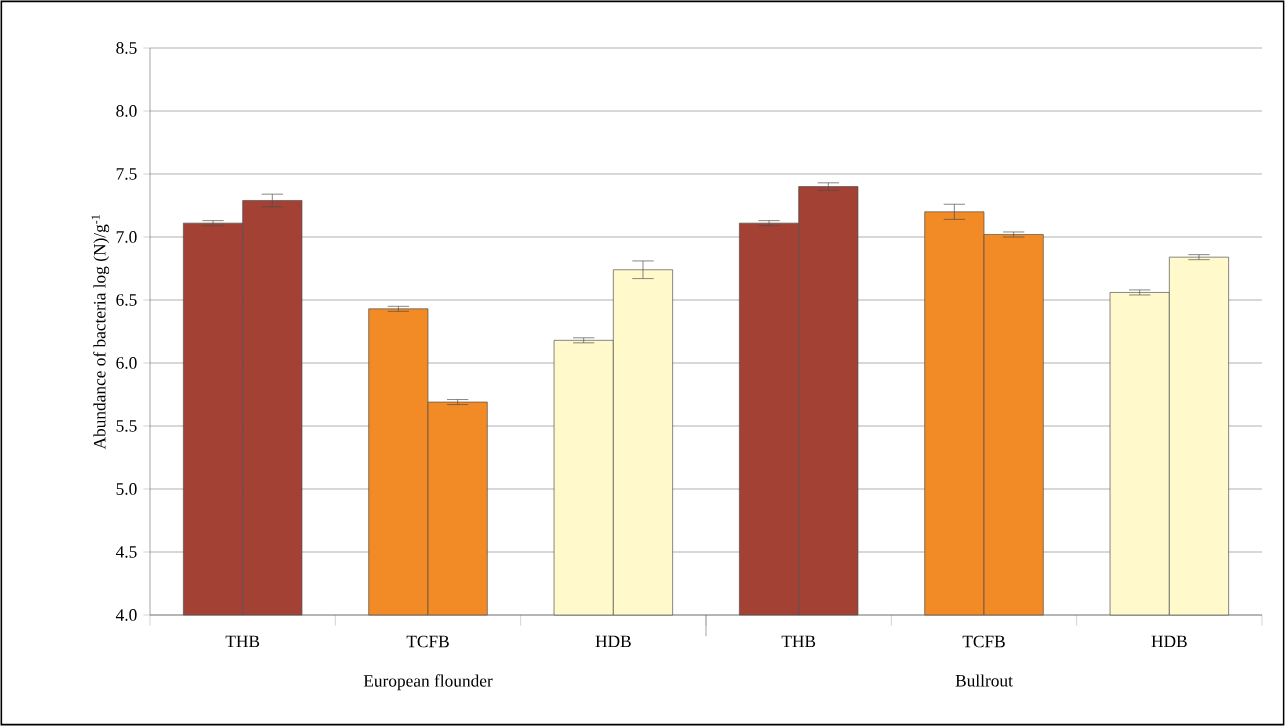 Image resolution: width=1285 pixels, height=726 pixels. I want to click on y-tick-label: 7.0, so click(126, 237).